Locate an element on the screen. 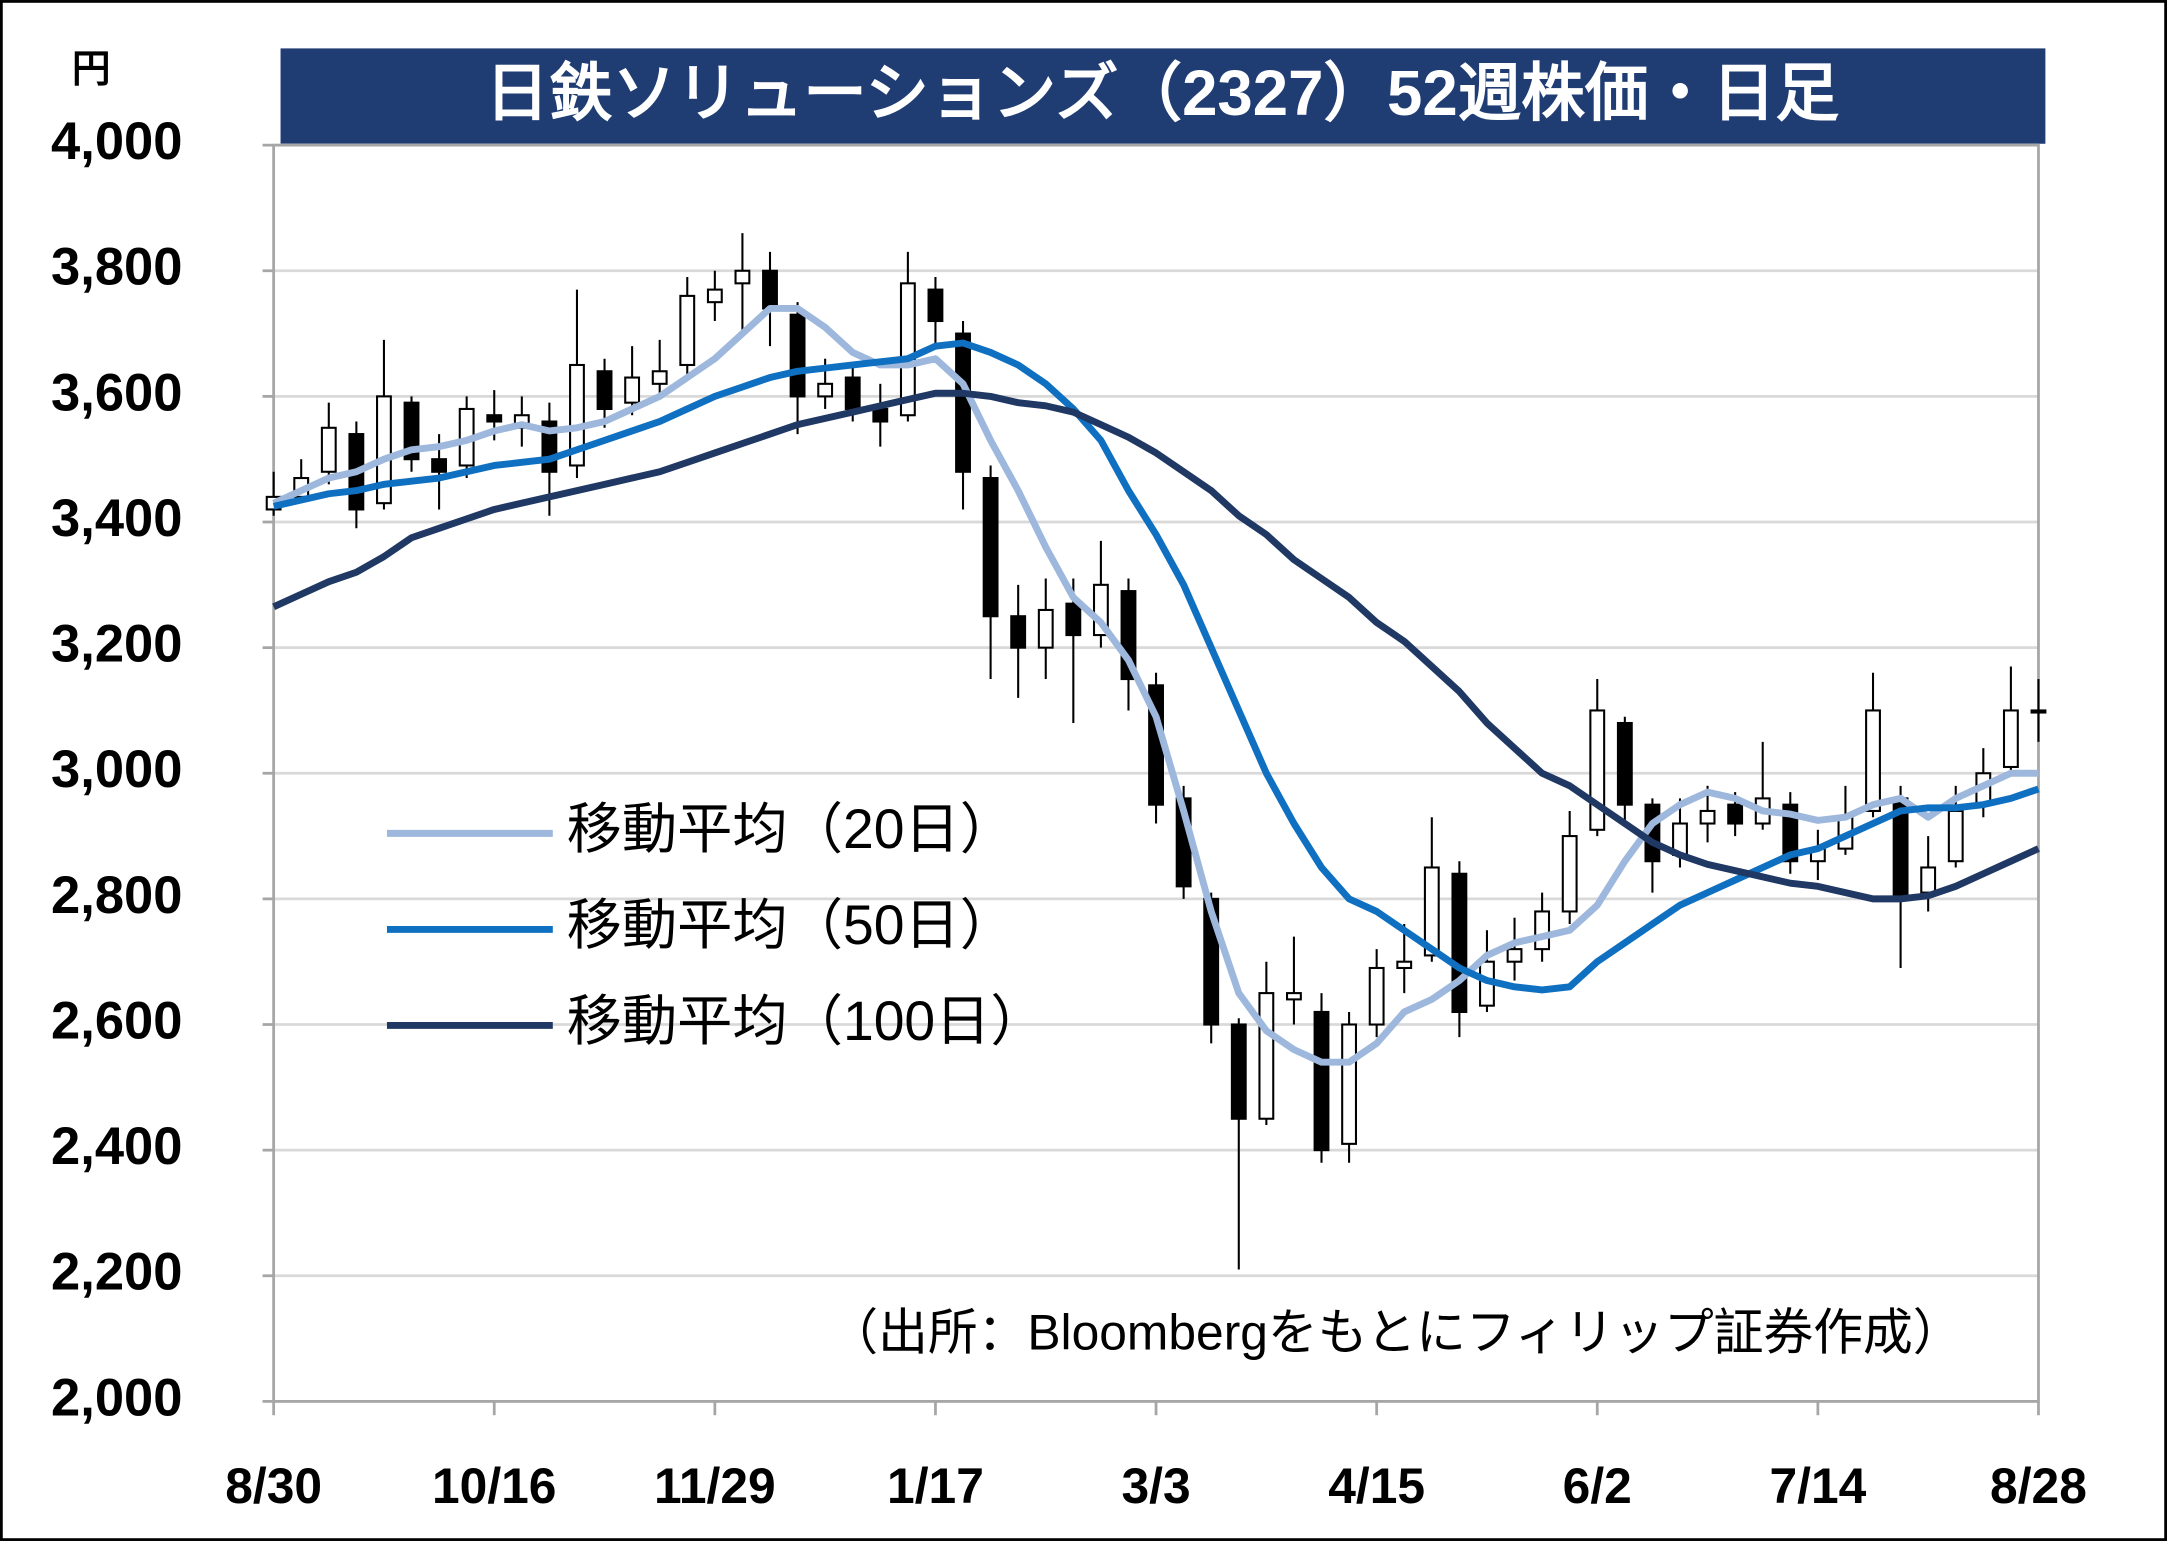  y-tick-label: 2,800 is located at coordinates (116, 895).